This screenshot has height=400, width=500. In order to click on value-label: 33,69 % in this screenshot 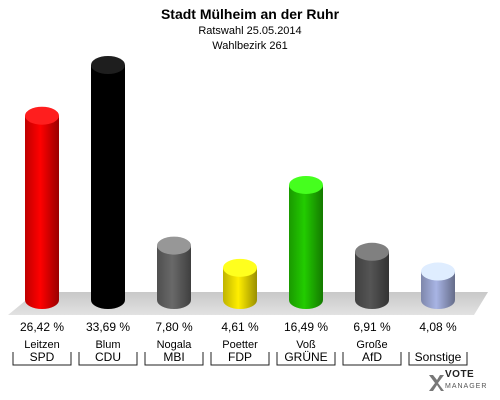, I will do `click(108, 327)`.